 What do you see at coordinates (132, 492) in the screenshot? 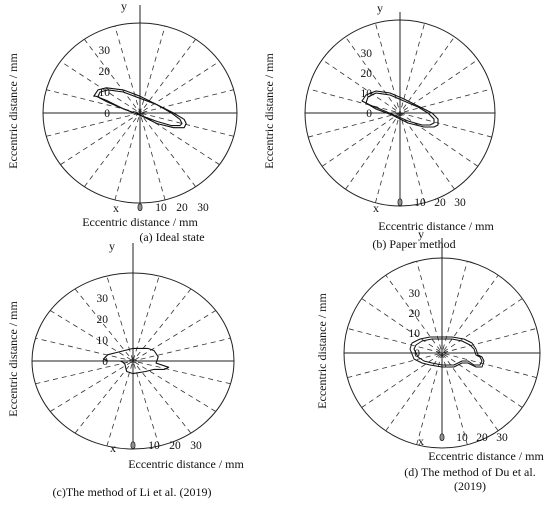
I see `panel-caption: (c)The method of Li et al. (2019)` at bounding box center [132, 492].